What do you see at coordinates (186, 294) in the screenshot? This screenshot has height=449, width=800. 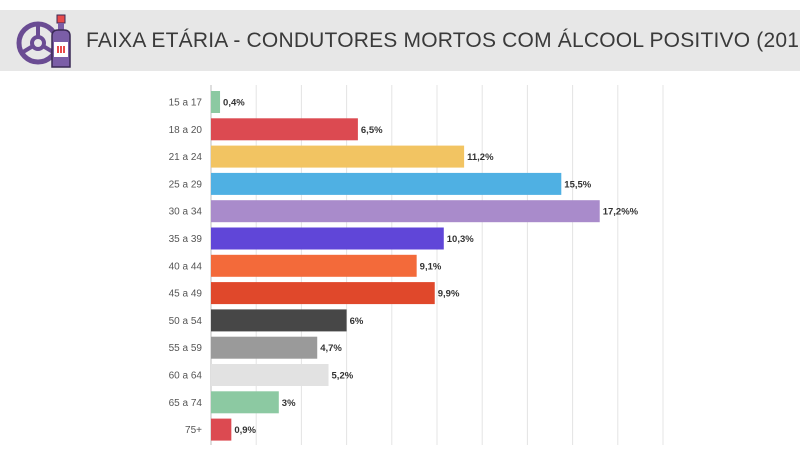 I see `category-label: 45 a 49` at bounding box center [186, 294].